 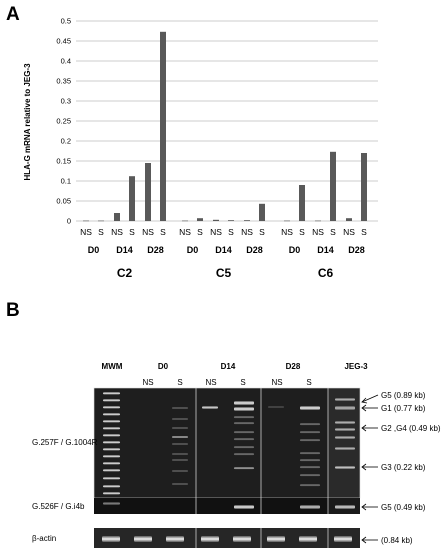 What do you see at coordinates (66, 61) in the screenshot?
I see `y-tick-label: 0.4` at bounding box center [66, 61].